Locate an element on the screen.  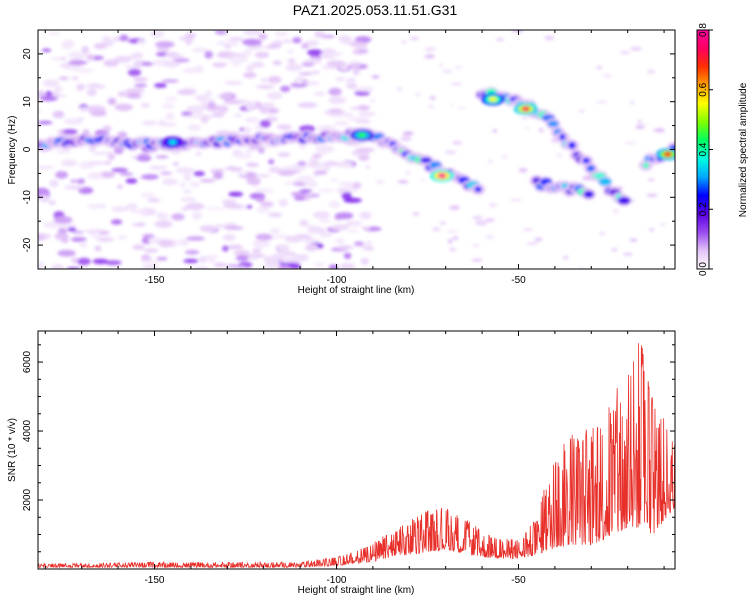
snr-y-label: SNR (10 * v/v) is located at coordinates (12, 450).